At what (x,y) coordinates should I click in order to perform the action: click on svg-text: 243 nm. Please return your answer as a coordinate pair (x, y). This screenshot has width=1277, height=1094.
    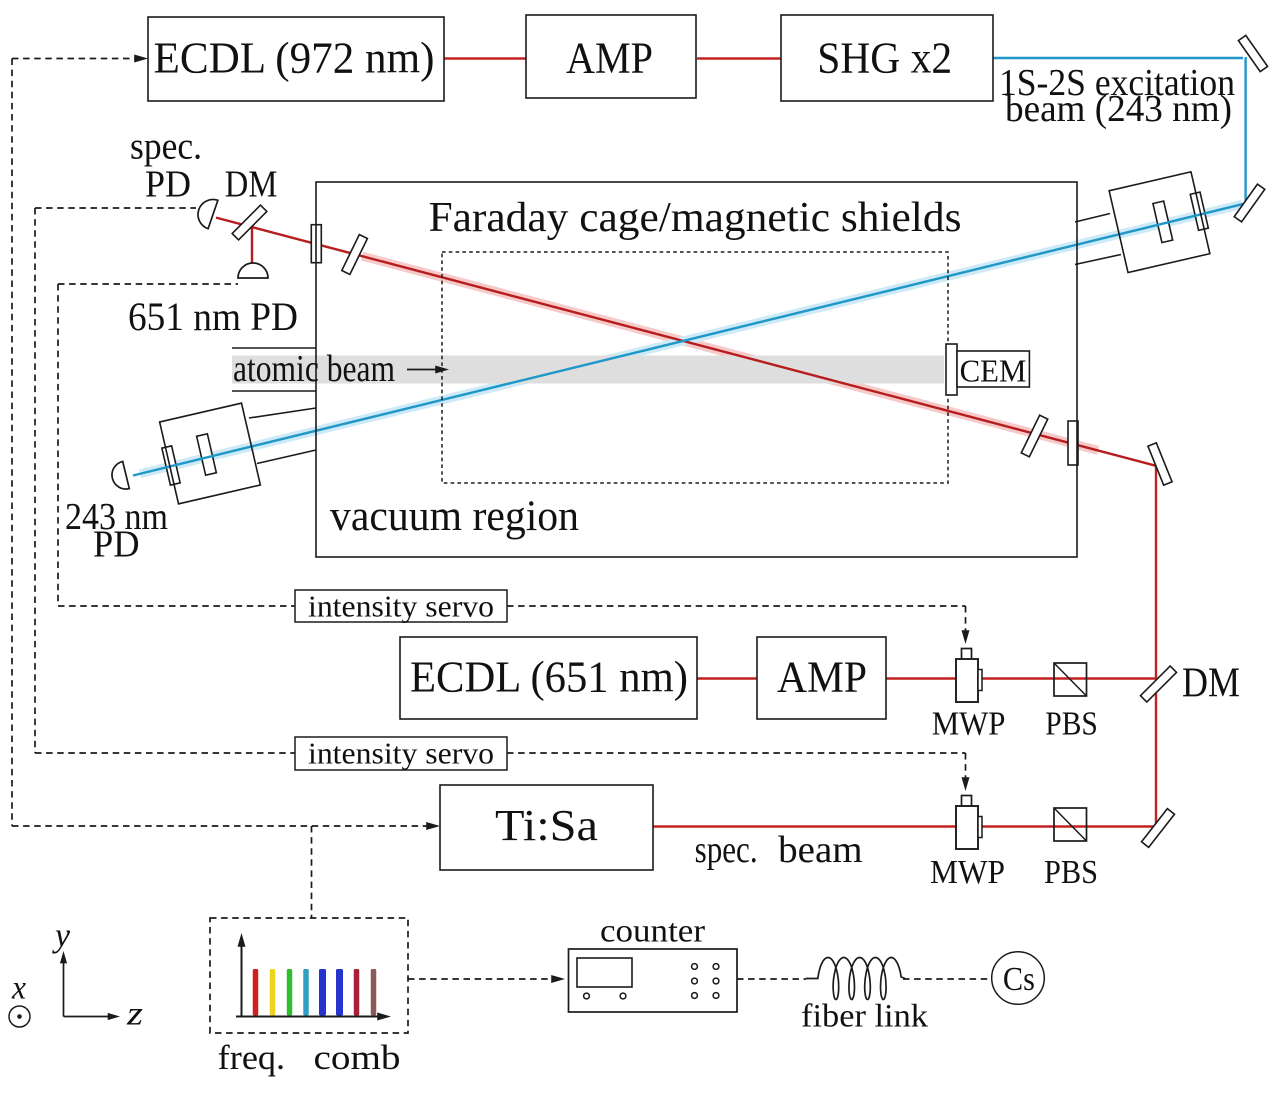
    Looking at the image, I should click on (116, 517).